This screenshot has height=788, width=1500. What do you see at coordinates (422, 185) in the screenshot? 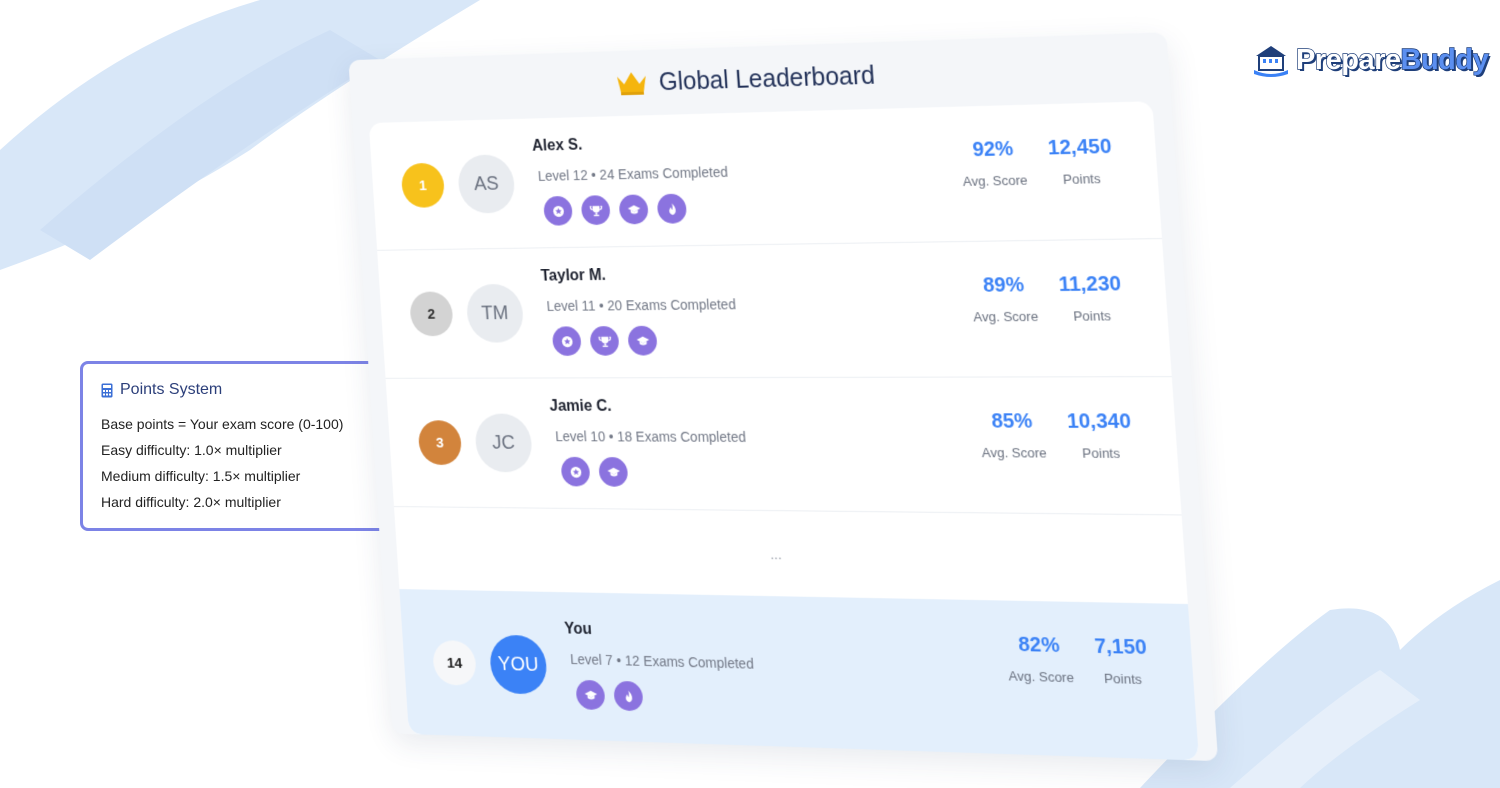
I see `rank-badge: 1` at bounding box center [422, 185].